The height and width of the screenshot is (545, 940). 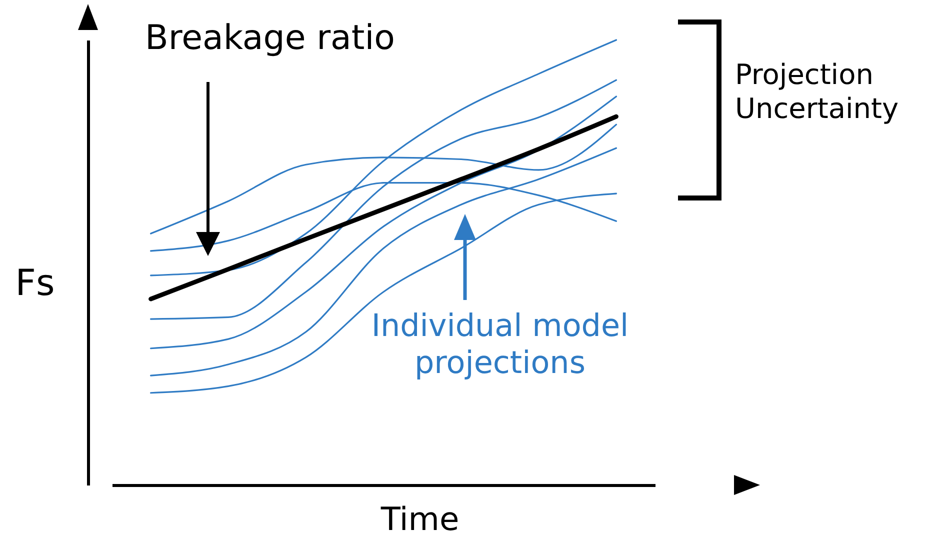 I want to click on y-axis-title: Fs, so click(x=35, y=284).